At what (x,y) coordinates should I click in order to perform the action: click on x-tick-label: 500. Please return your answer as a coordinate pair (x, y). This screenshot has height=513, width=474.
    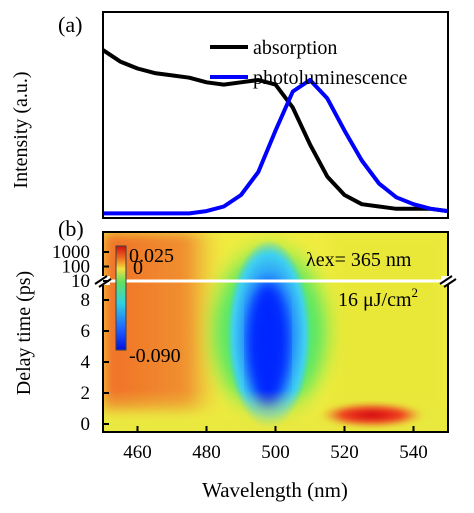
    Looking at the image, I should click on (275, 452).